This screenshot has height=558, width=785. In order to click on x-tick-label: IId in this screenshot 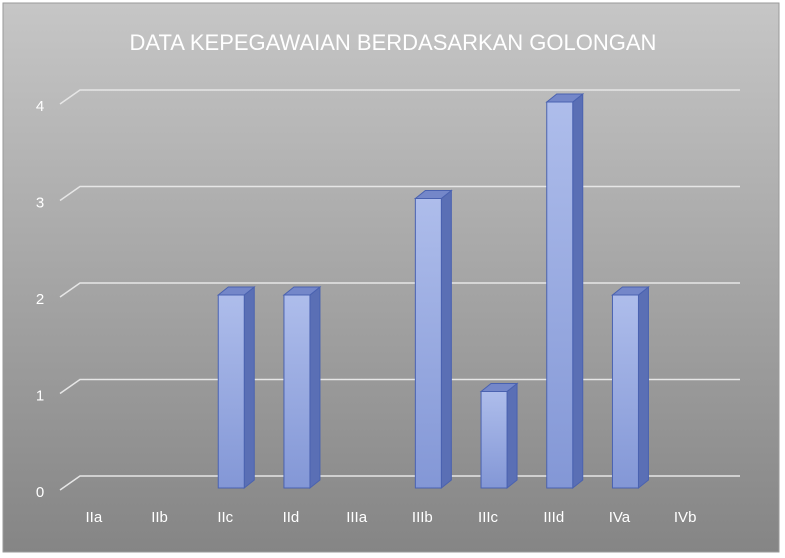, I will do `click(291, 517)`.